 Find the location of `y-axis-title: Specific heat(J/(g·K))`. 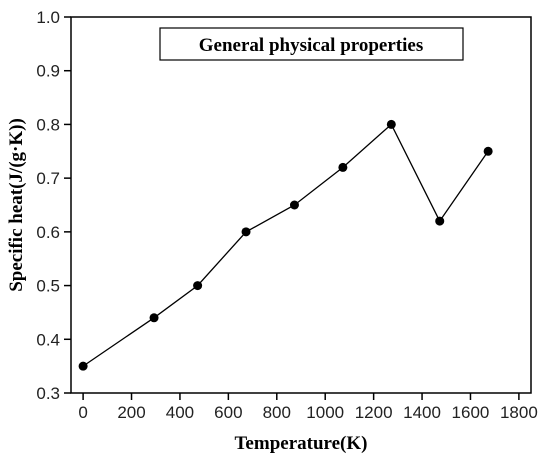

y-axis-title: Specific heat(J/(g·K)) is located at coordinates (16, 205).